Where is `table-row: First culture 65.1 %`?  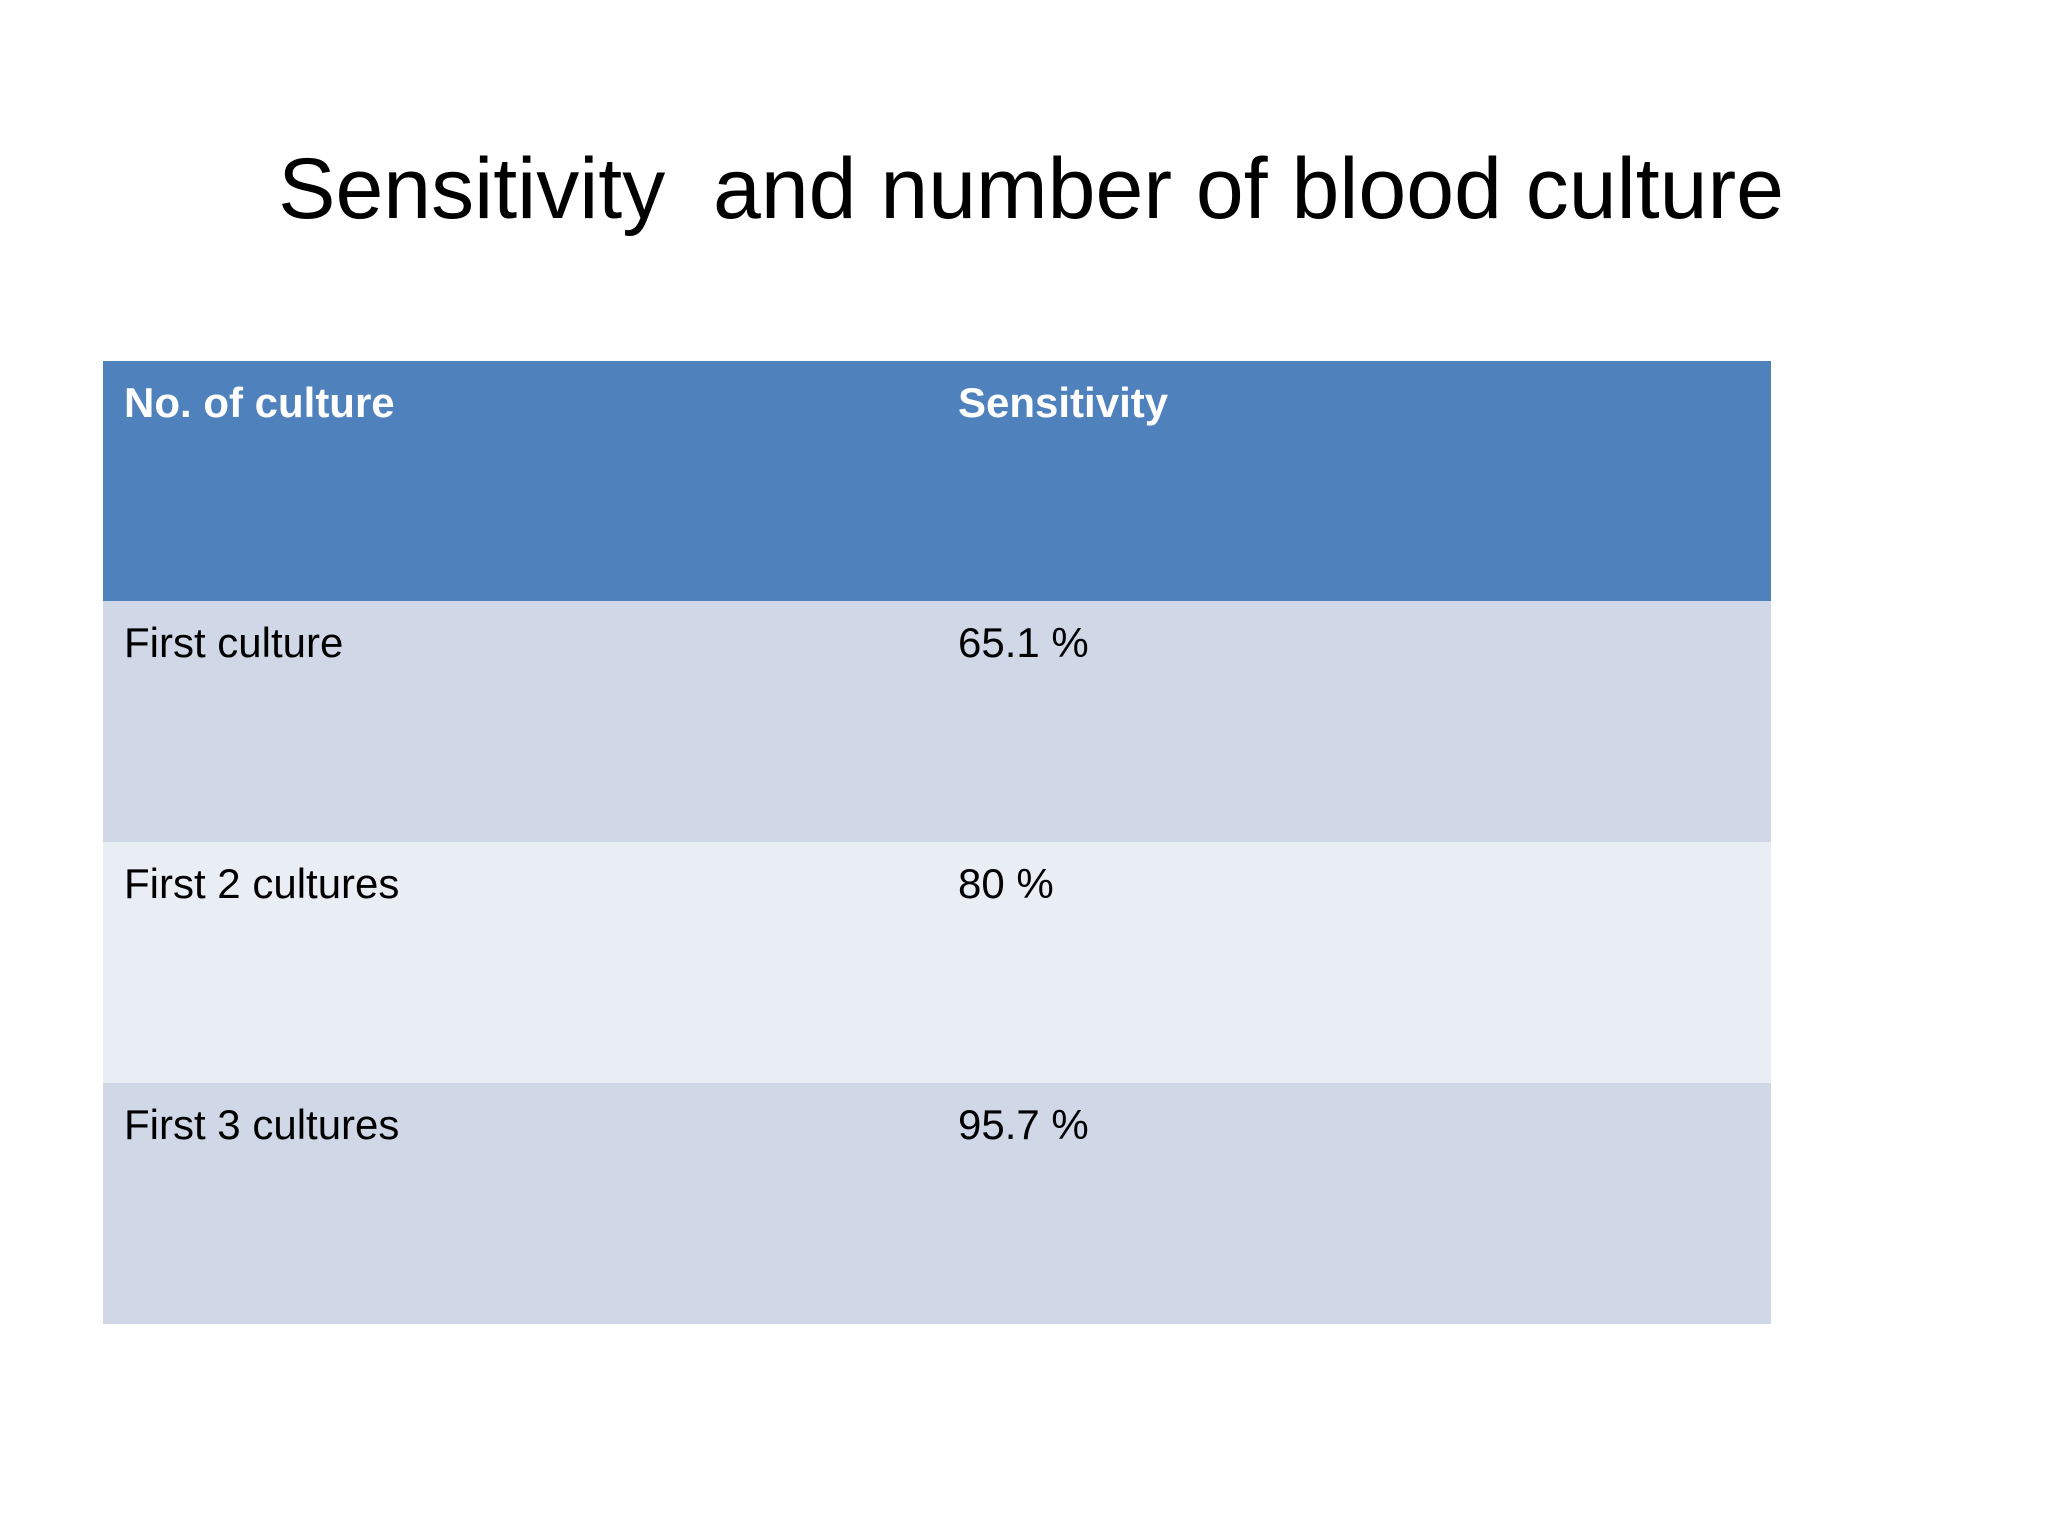 table-row: First culture 65.1 % is located at coordinates (937, 721).